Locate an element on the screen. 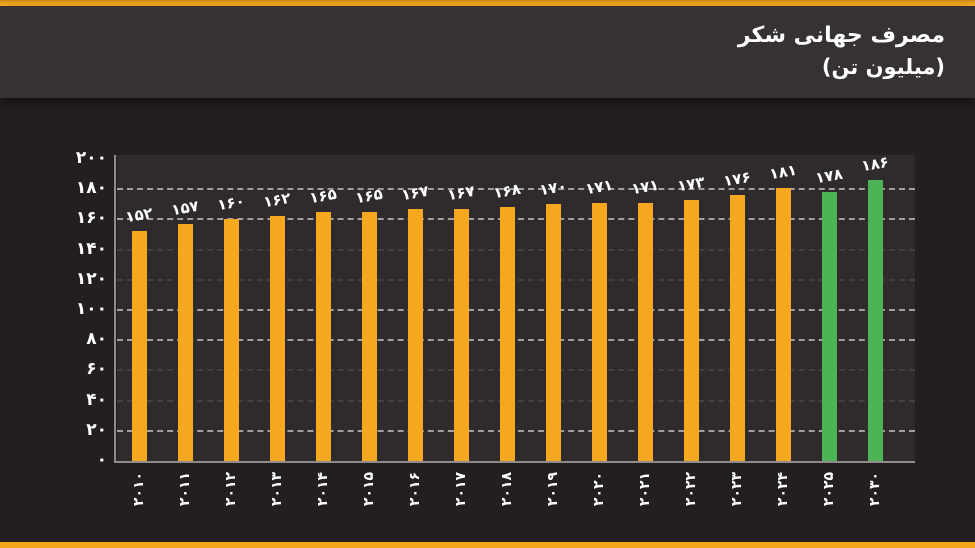  bar-2014 is located at coordinates (323, 336).